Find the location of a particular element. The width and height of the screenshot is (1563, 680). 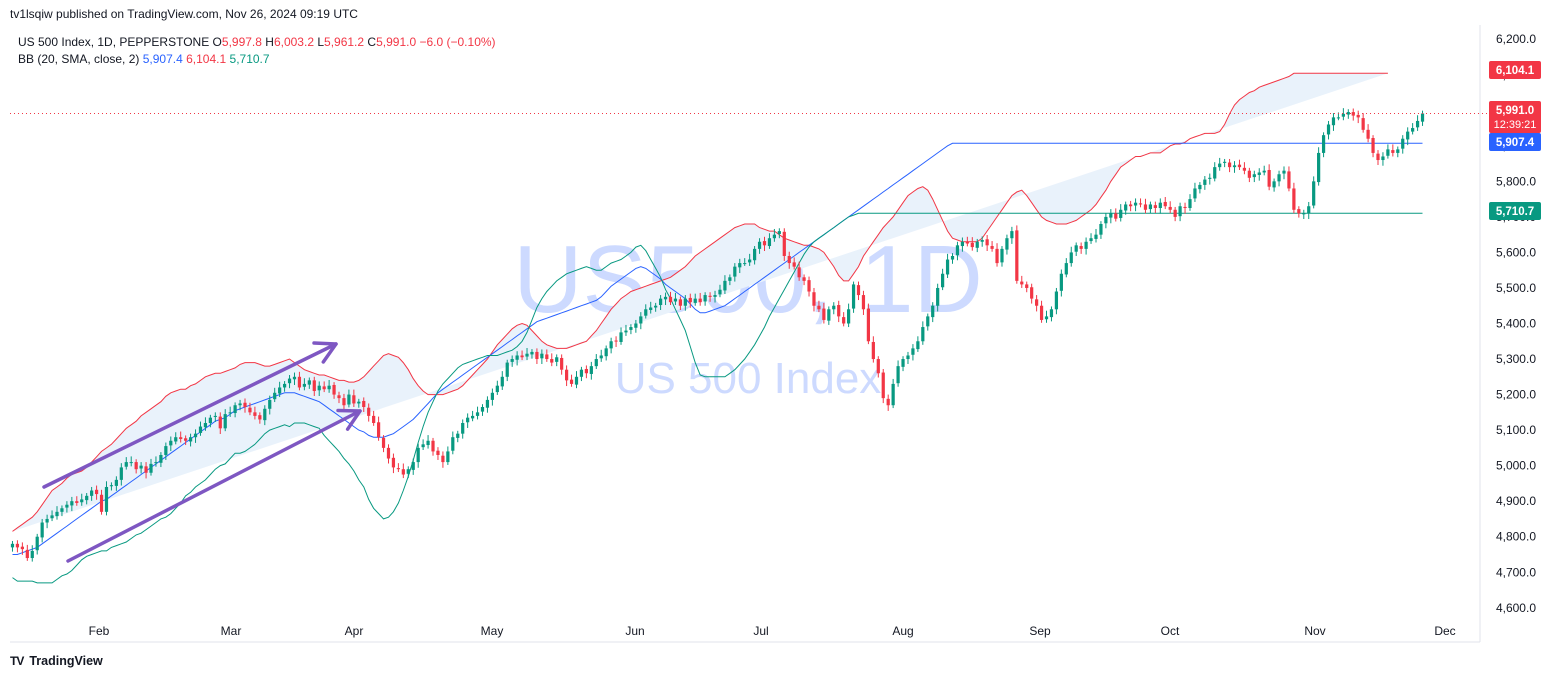

legend-c-label: C is located at coordinates (372, 42).